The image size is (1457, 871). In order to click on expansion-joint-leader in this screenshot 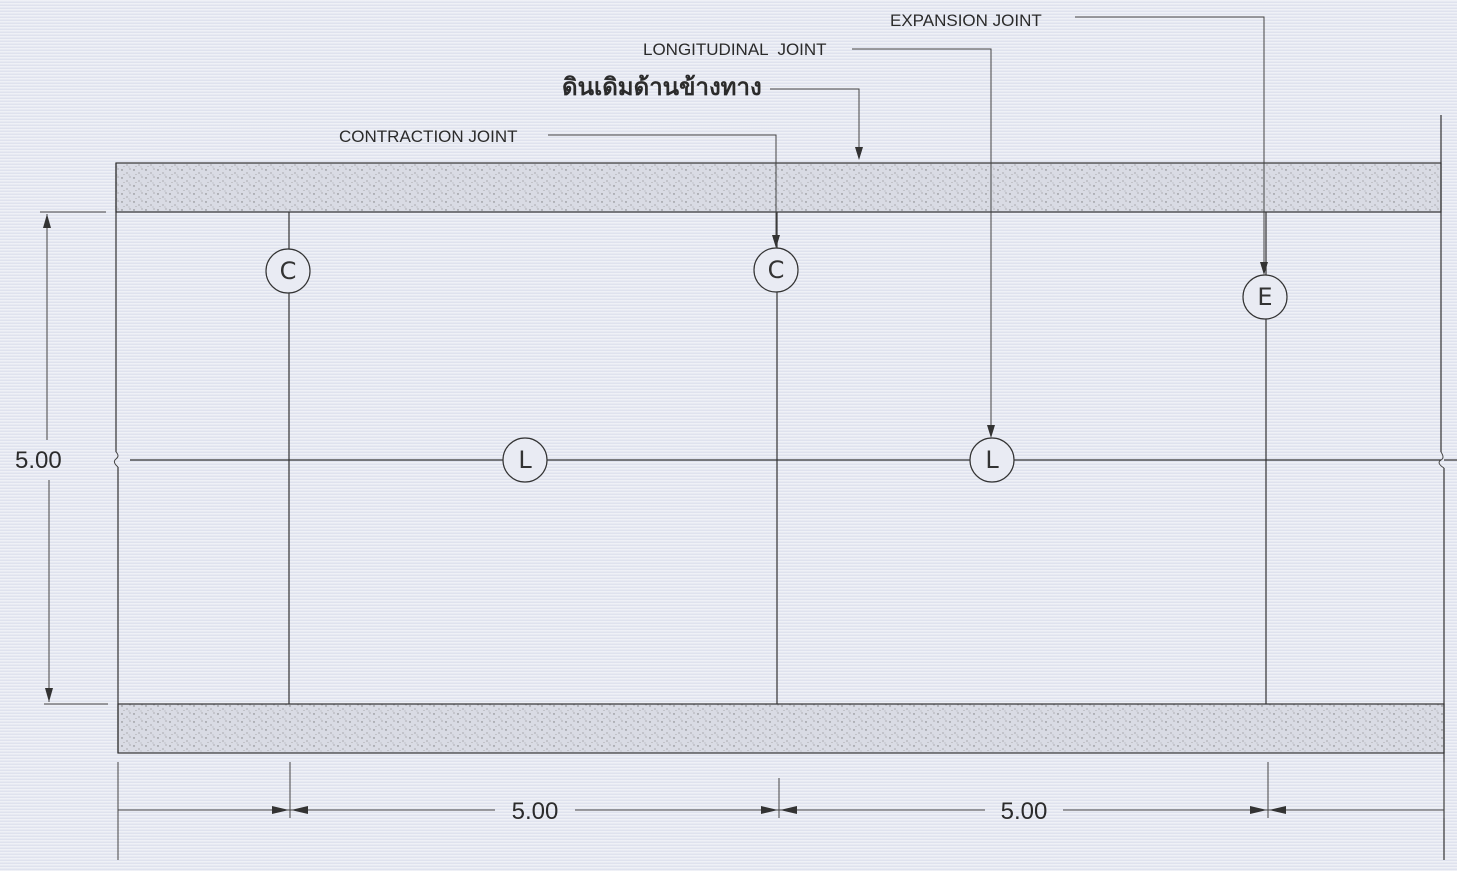, I will do `click(1170, 142)`.